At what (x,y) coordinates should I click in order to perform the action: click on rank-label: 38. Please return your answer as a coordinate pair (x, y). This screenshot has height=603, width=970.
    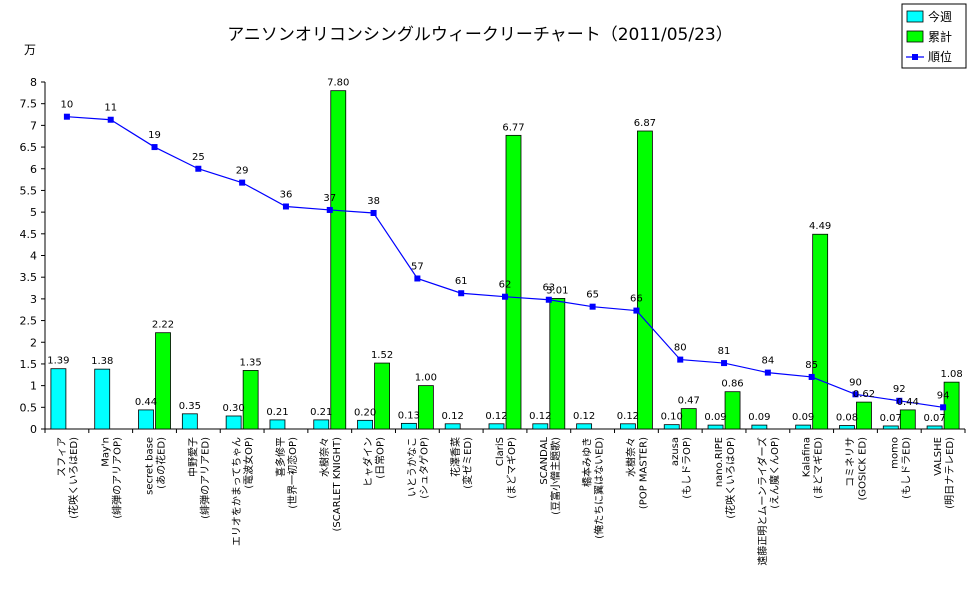
    Looking at the image, I should click on (373, 201).